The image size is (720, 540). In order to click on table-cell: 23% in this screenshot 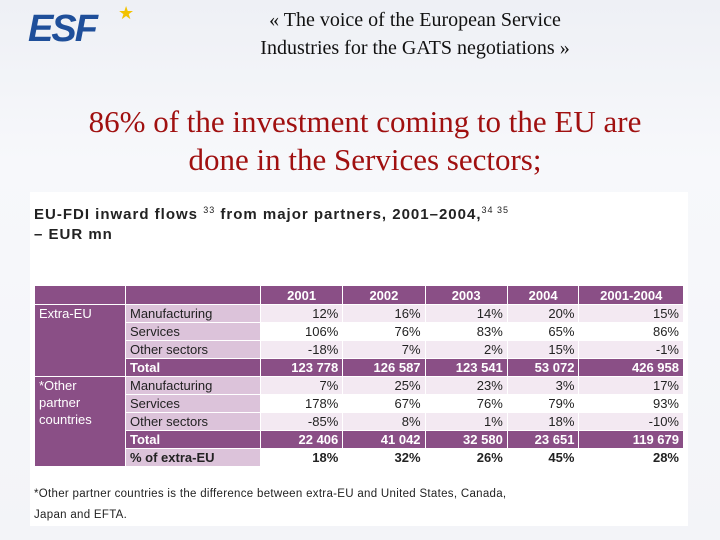, I will do `click(466, 385)`.